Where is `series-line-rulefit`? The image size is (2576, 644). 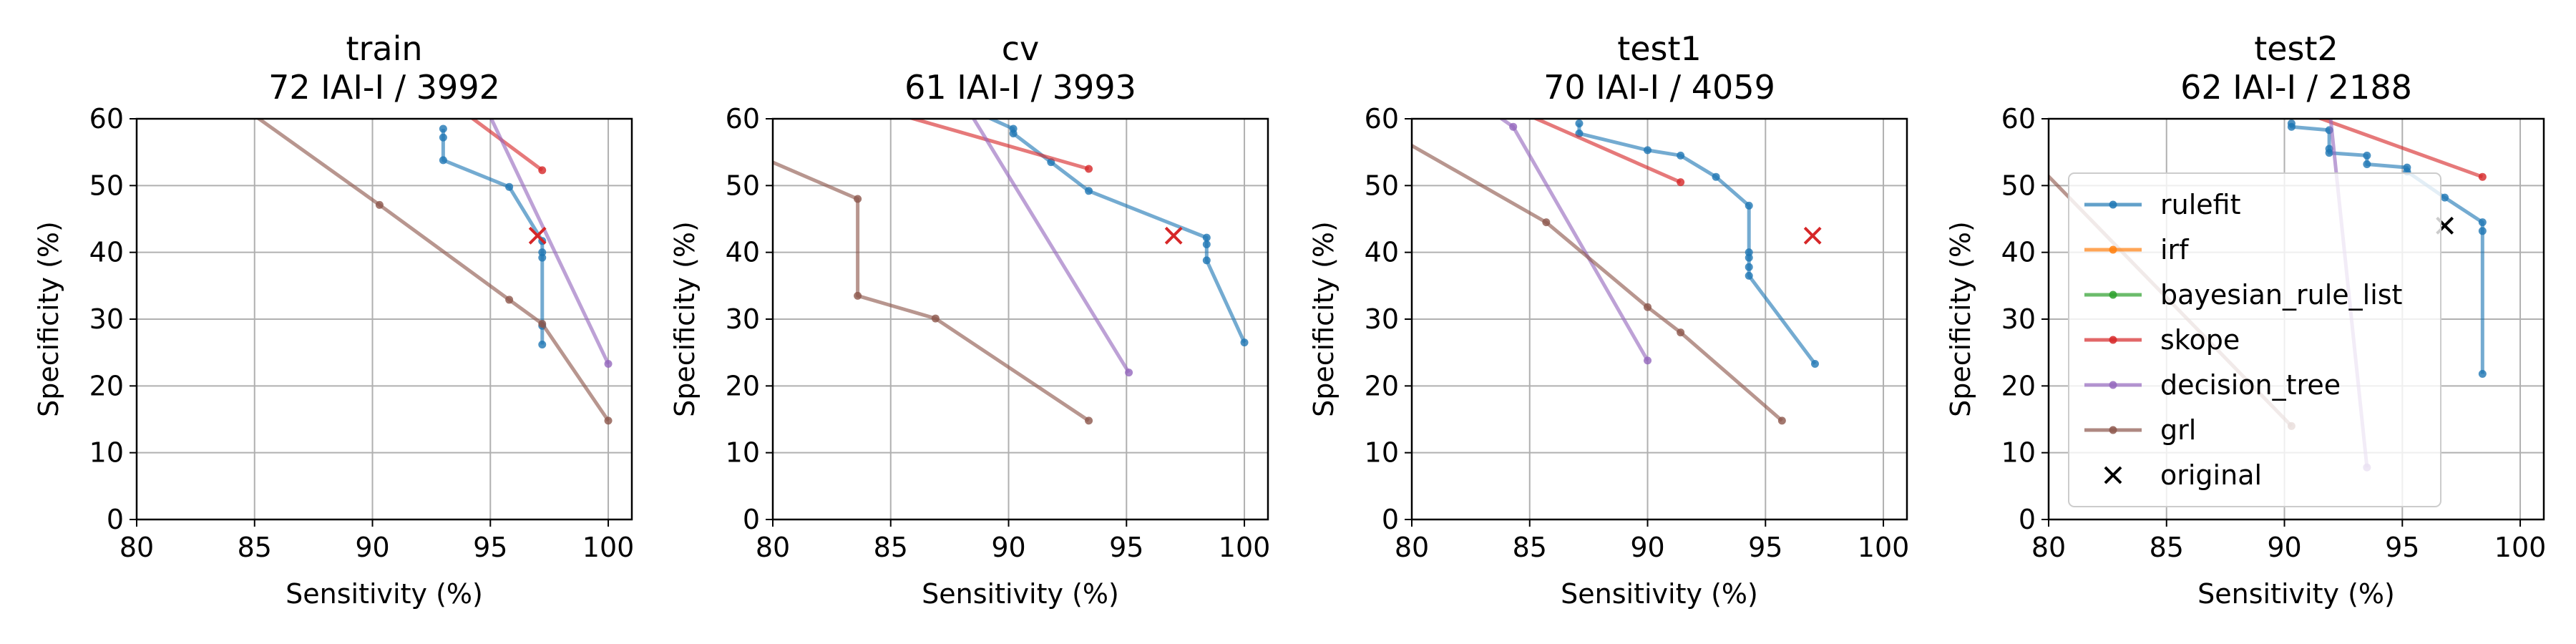 series-line-rulefit is located at coordinates (1697, 244).